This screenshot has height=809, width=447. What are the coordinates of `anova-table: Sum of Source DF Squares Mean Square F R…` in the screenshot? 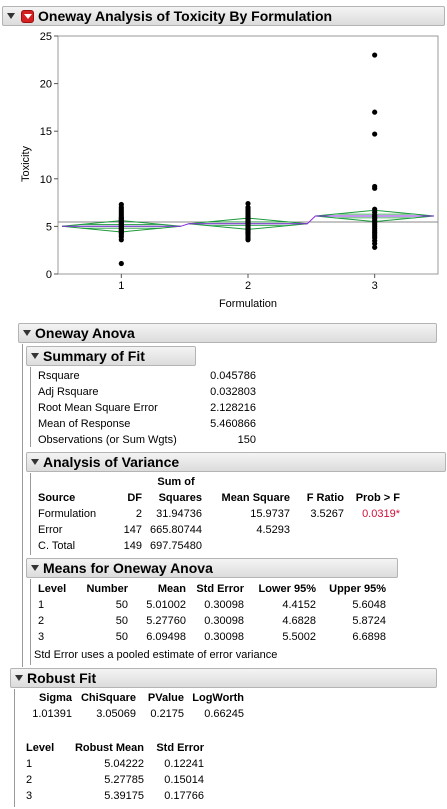 It's located at (219, 514).